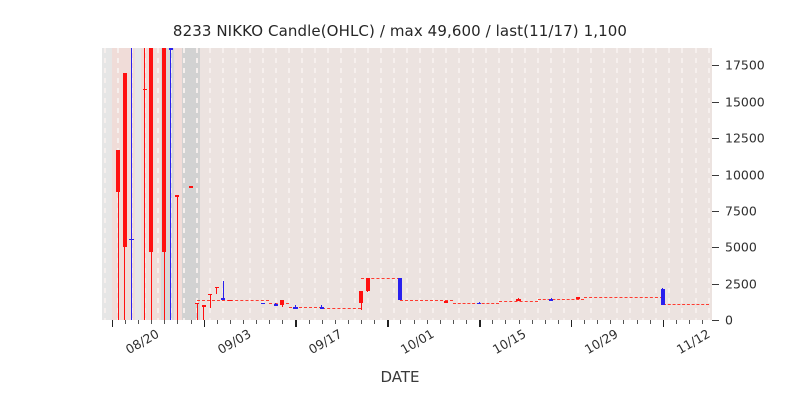 This screenshot has height=400, width=800. I want to click on y-axis-tick-label: 17500, so click(745, 65).